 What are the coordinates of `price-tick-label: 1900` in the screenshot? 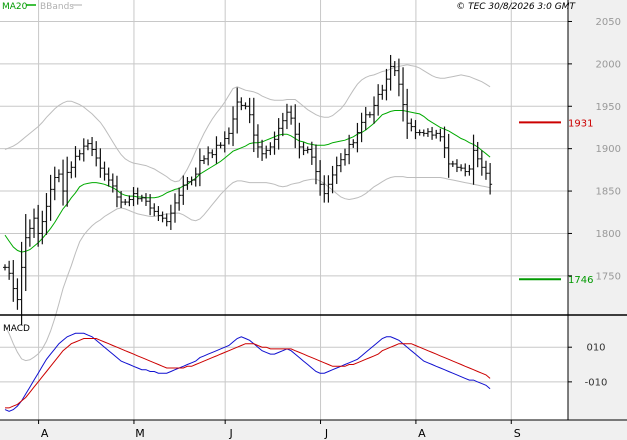 It's located at (608, 149).